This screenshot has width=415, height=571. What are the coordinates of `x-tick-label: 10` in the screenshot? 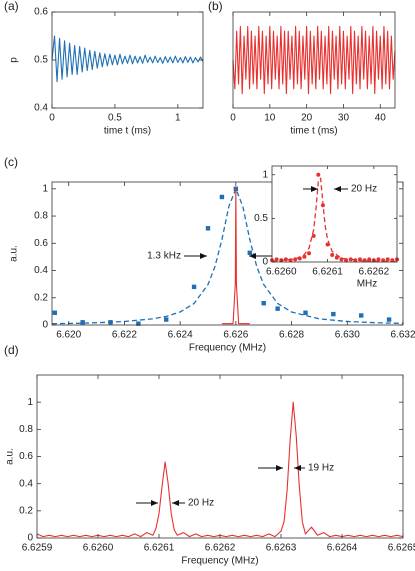 It's located at (270, 118).